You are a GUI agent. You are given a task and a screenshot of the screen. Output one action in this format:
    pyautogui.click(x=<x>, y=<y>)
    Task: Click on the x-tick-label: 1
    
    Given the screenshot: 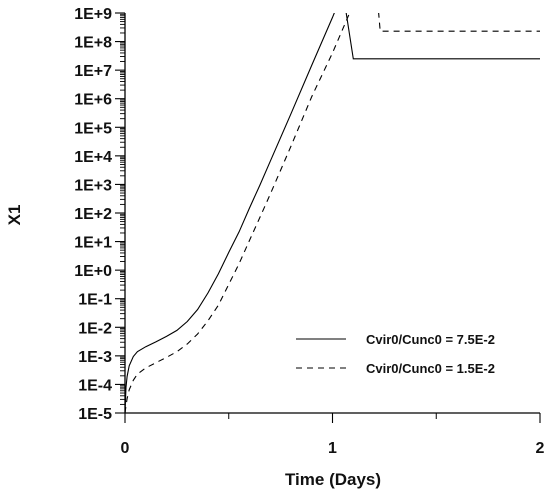 What is the action you would take?
    pyautogui.click(x=332, y=448)
    